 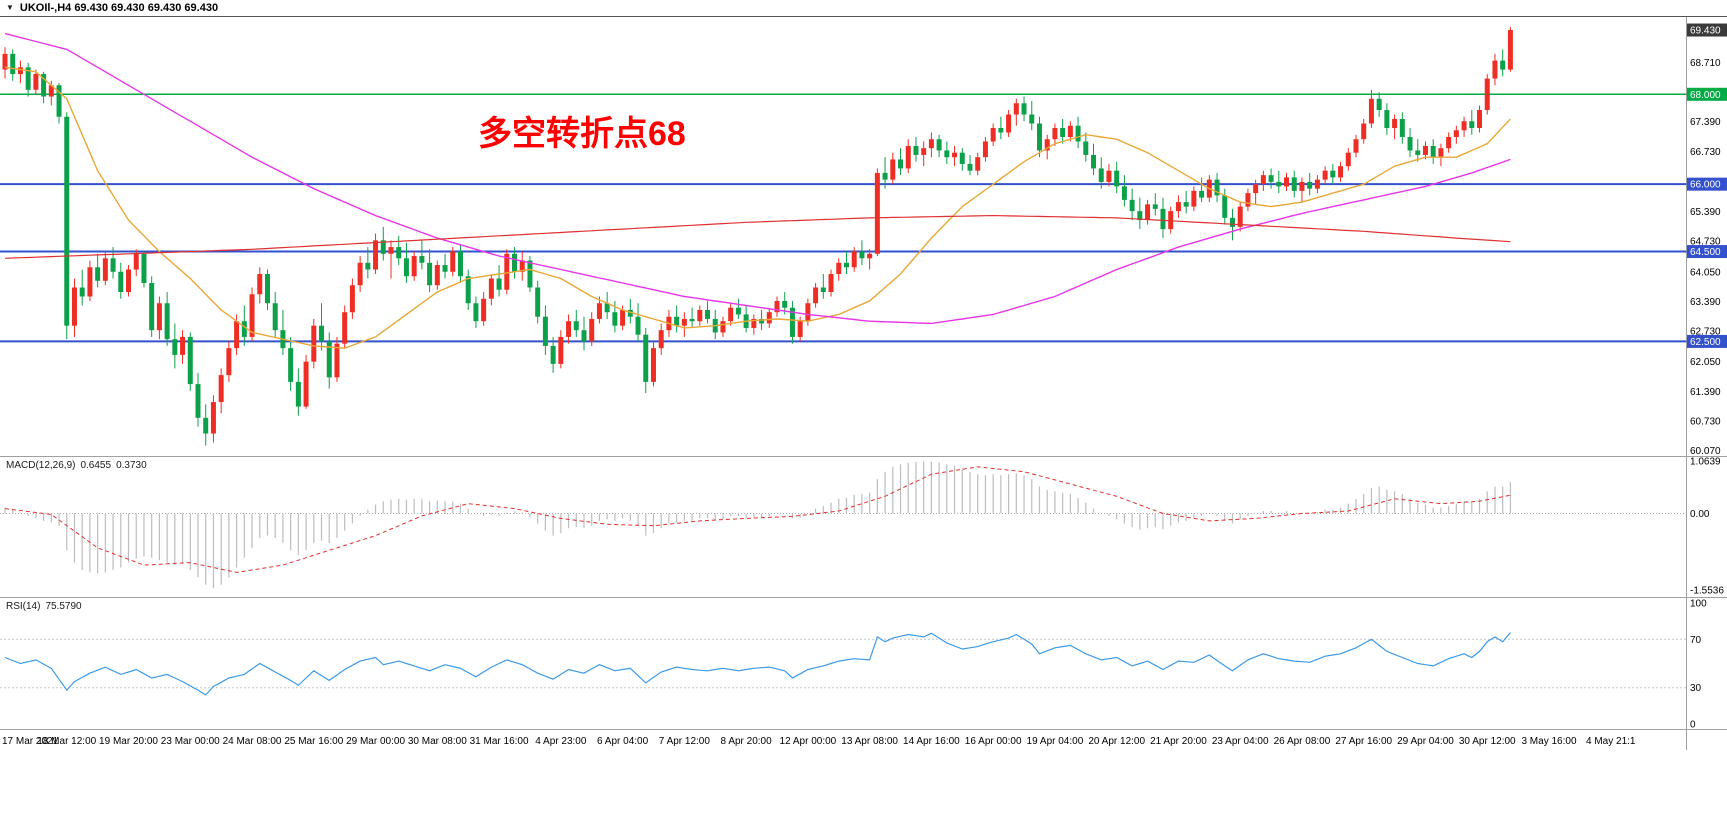 What do you see at coordinates (1705, 212) in the screenshot?
I see `price-tick-label: 65.390` at bounding box center [1705, 212].